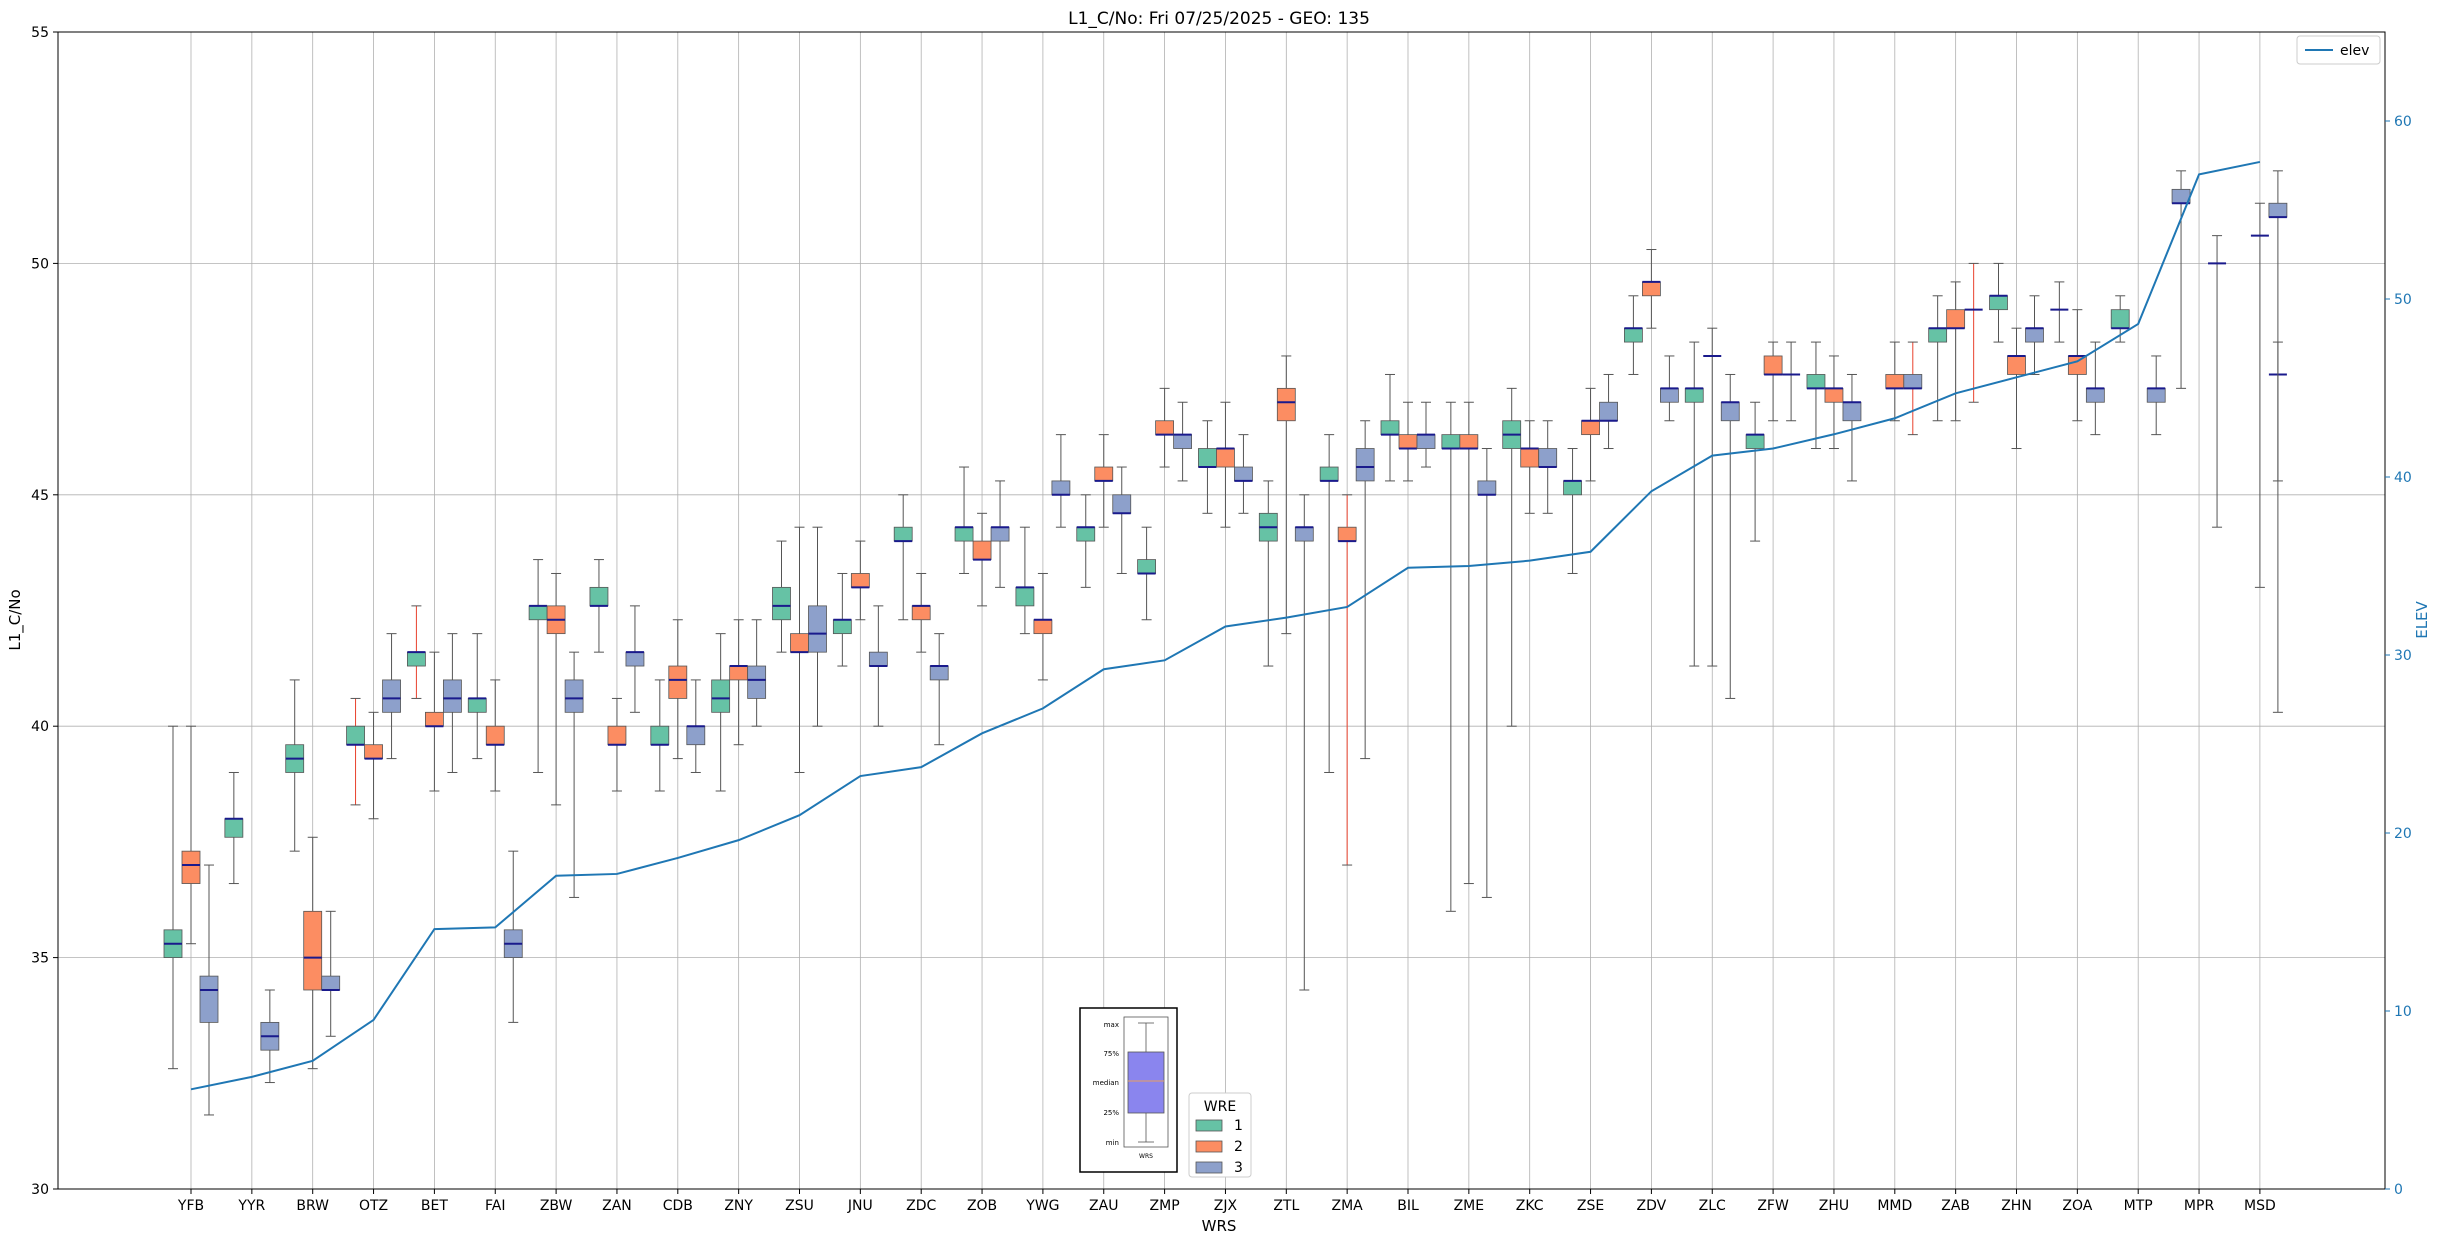 The width and height of the screenshot is (2438, 1240). Describe the element at coordinates (2120, 319) in the screenshot. I see `box-MTP-wre1` at that location.